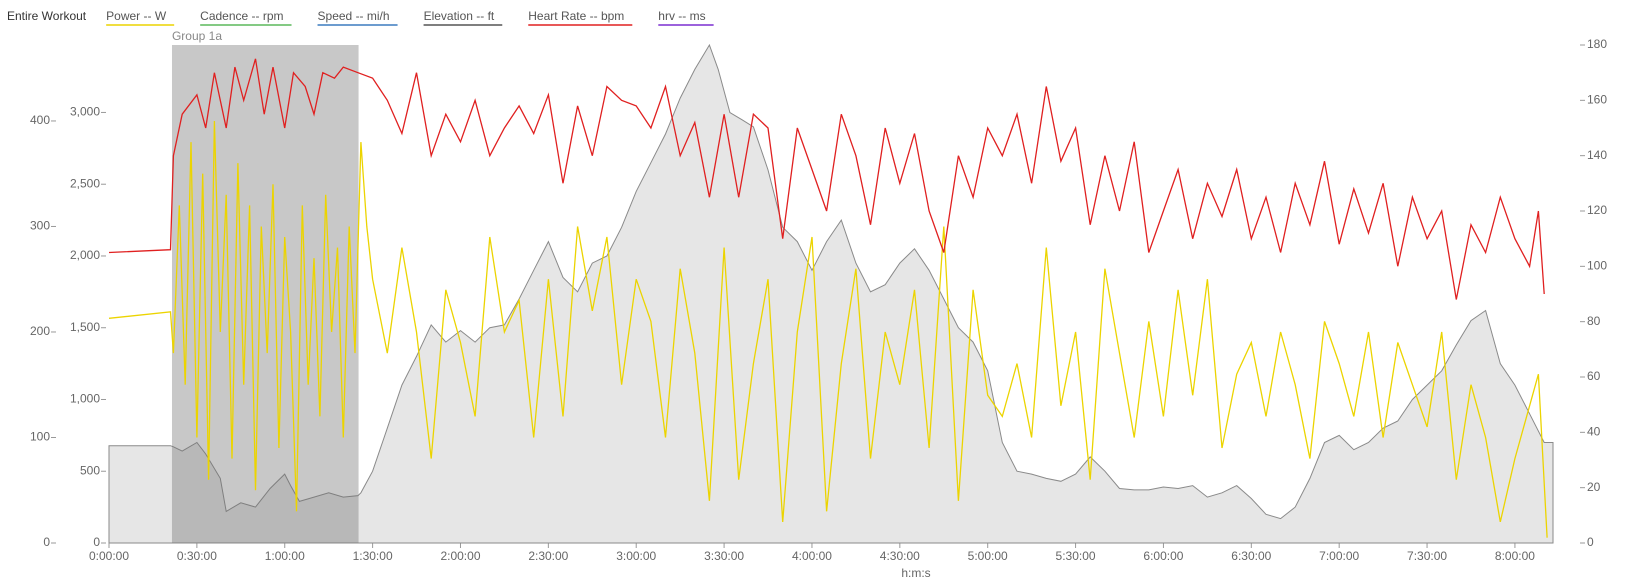 The image size is (1648, 588). Describe the element at coordinates (40, 226) in the screenshot. I see `y-tick-label: 300` at that location.